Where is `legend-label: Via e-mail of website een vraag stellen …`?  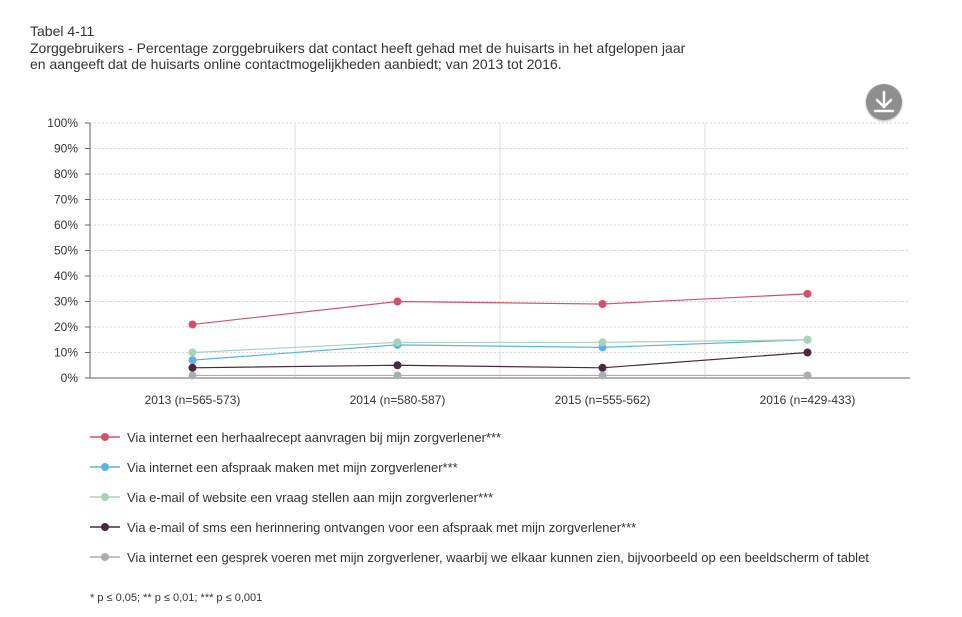
legend-label: Via e-mail of website een vraag stellen … is located at coordinates (310, 497).